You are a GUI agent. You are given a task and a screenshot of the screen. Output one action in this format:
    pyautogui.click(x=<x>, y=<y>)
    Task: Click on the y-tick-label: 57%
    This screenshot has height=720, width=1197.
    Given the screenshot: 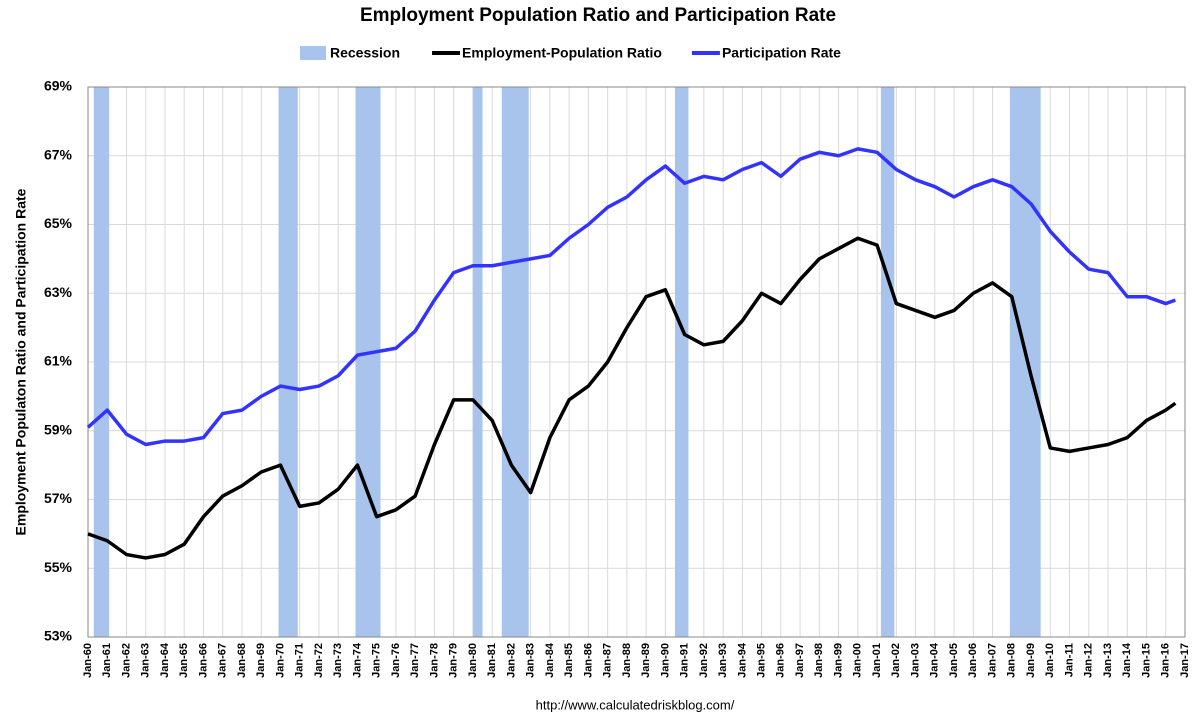 What is the action you would take?
    pyautogui.click(x=58, y=498)
    